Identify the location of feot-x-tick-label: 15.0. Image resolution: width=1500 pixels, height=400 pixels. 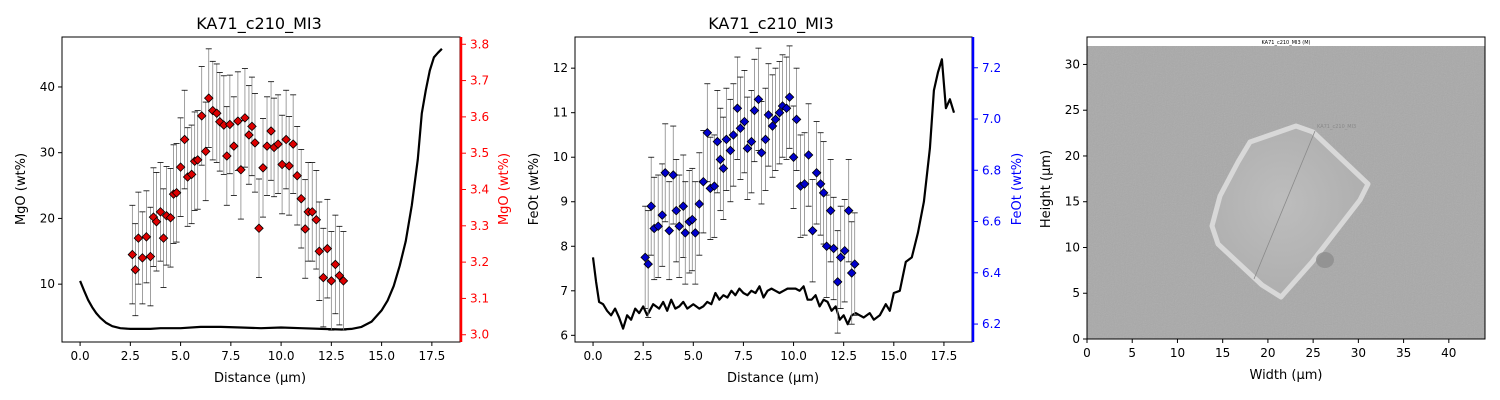
(893, 356).